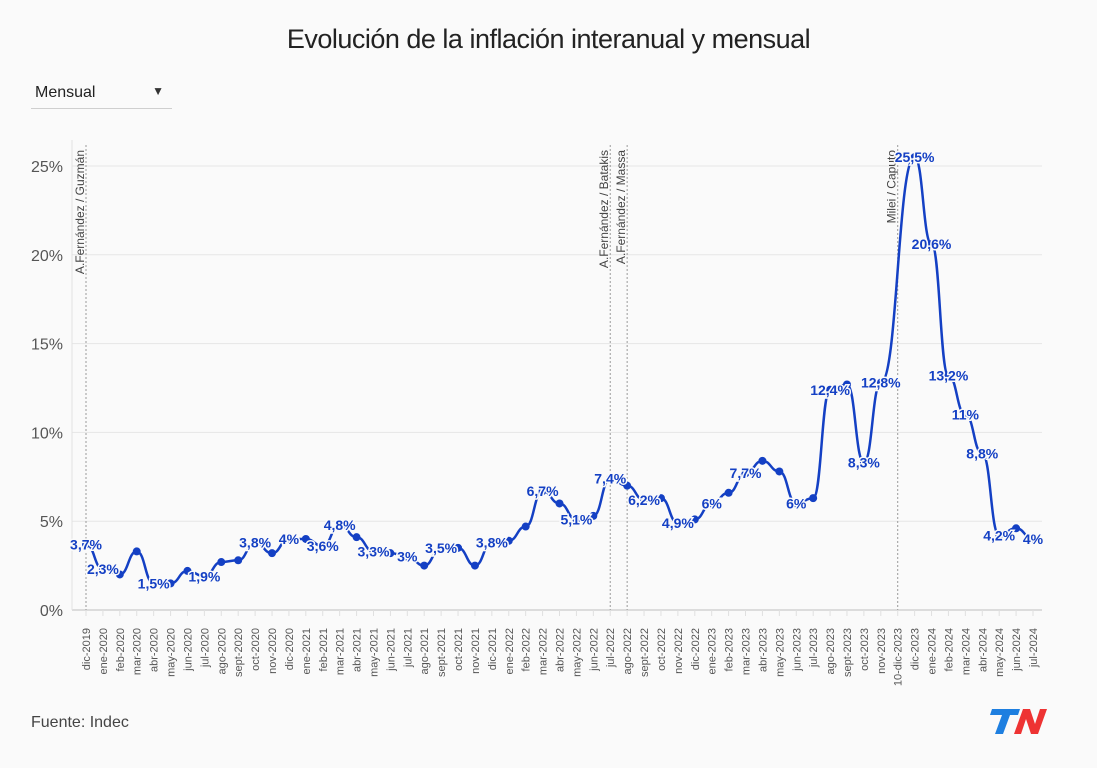 This screenshot has width=1097, height=768. I want to click on y-tick-label: 0%, so click(51, 611).